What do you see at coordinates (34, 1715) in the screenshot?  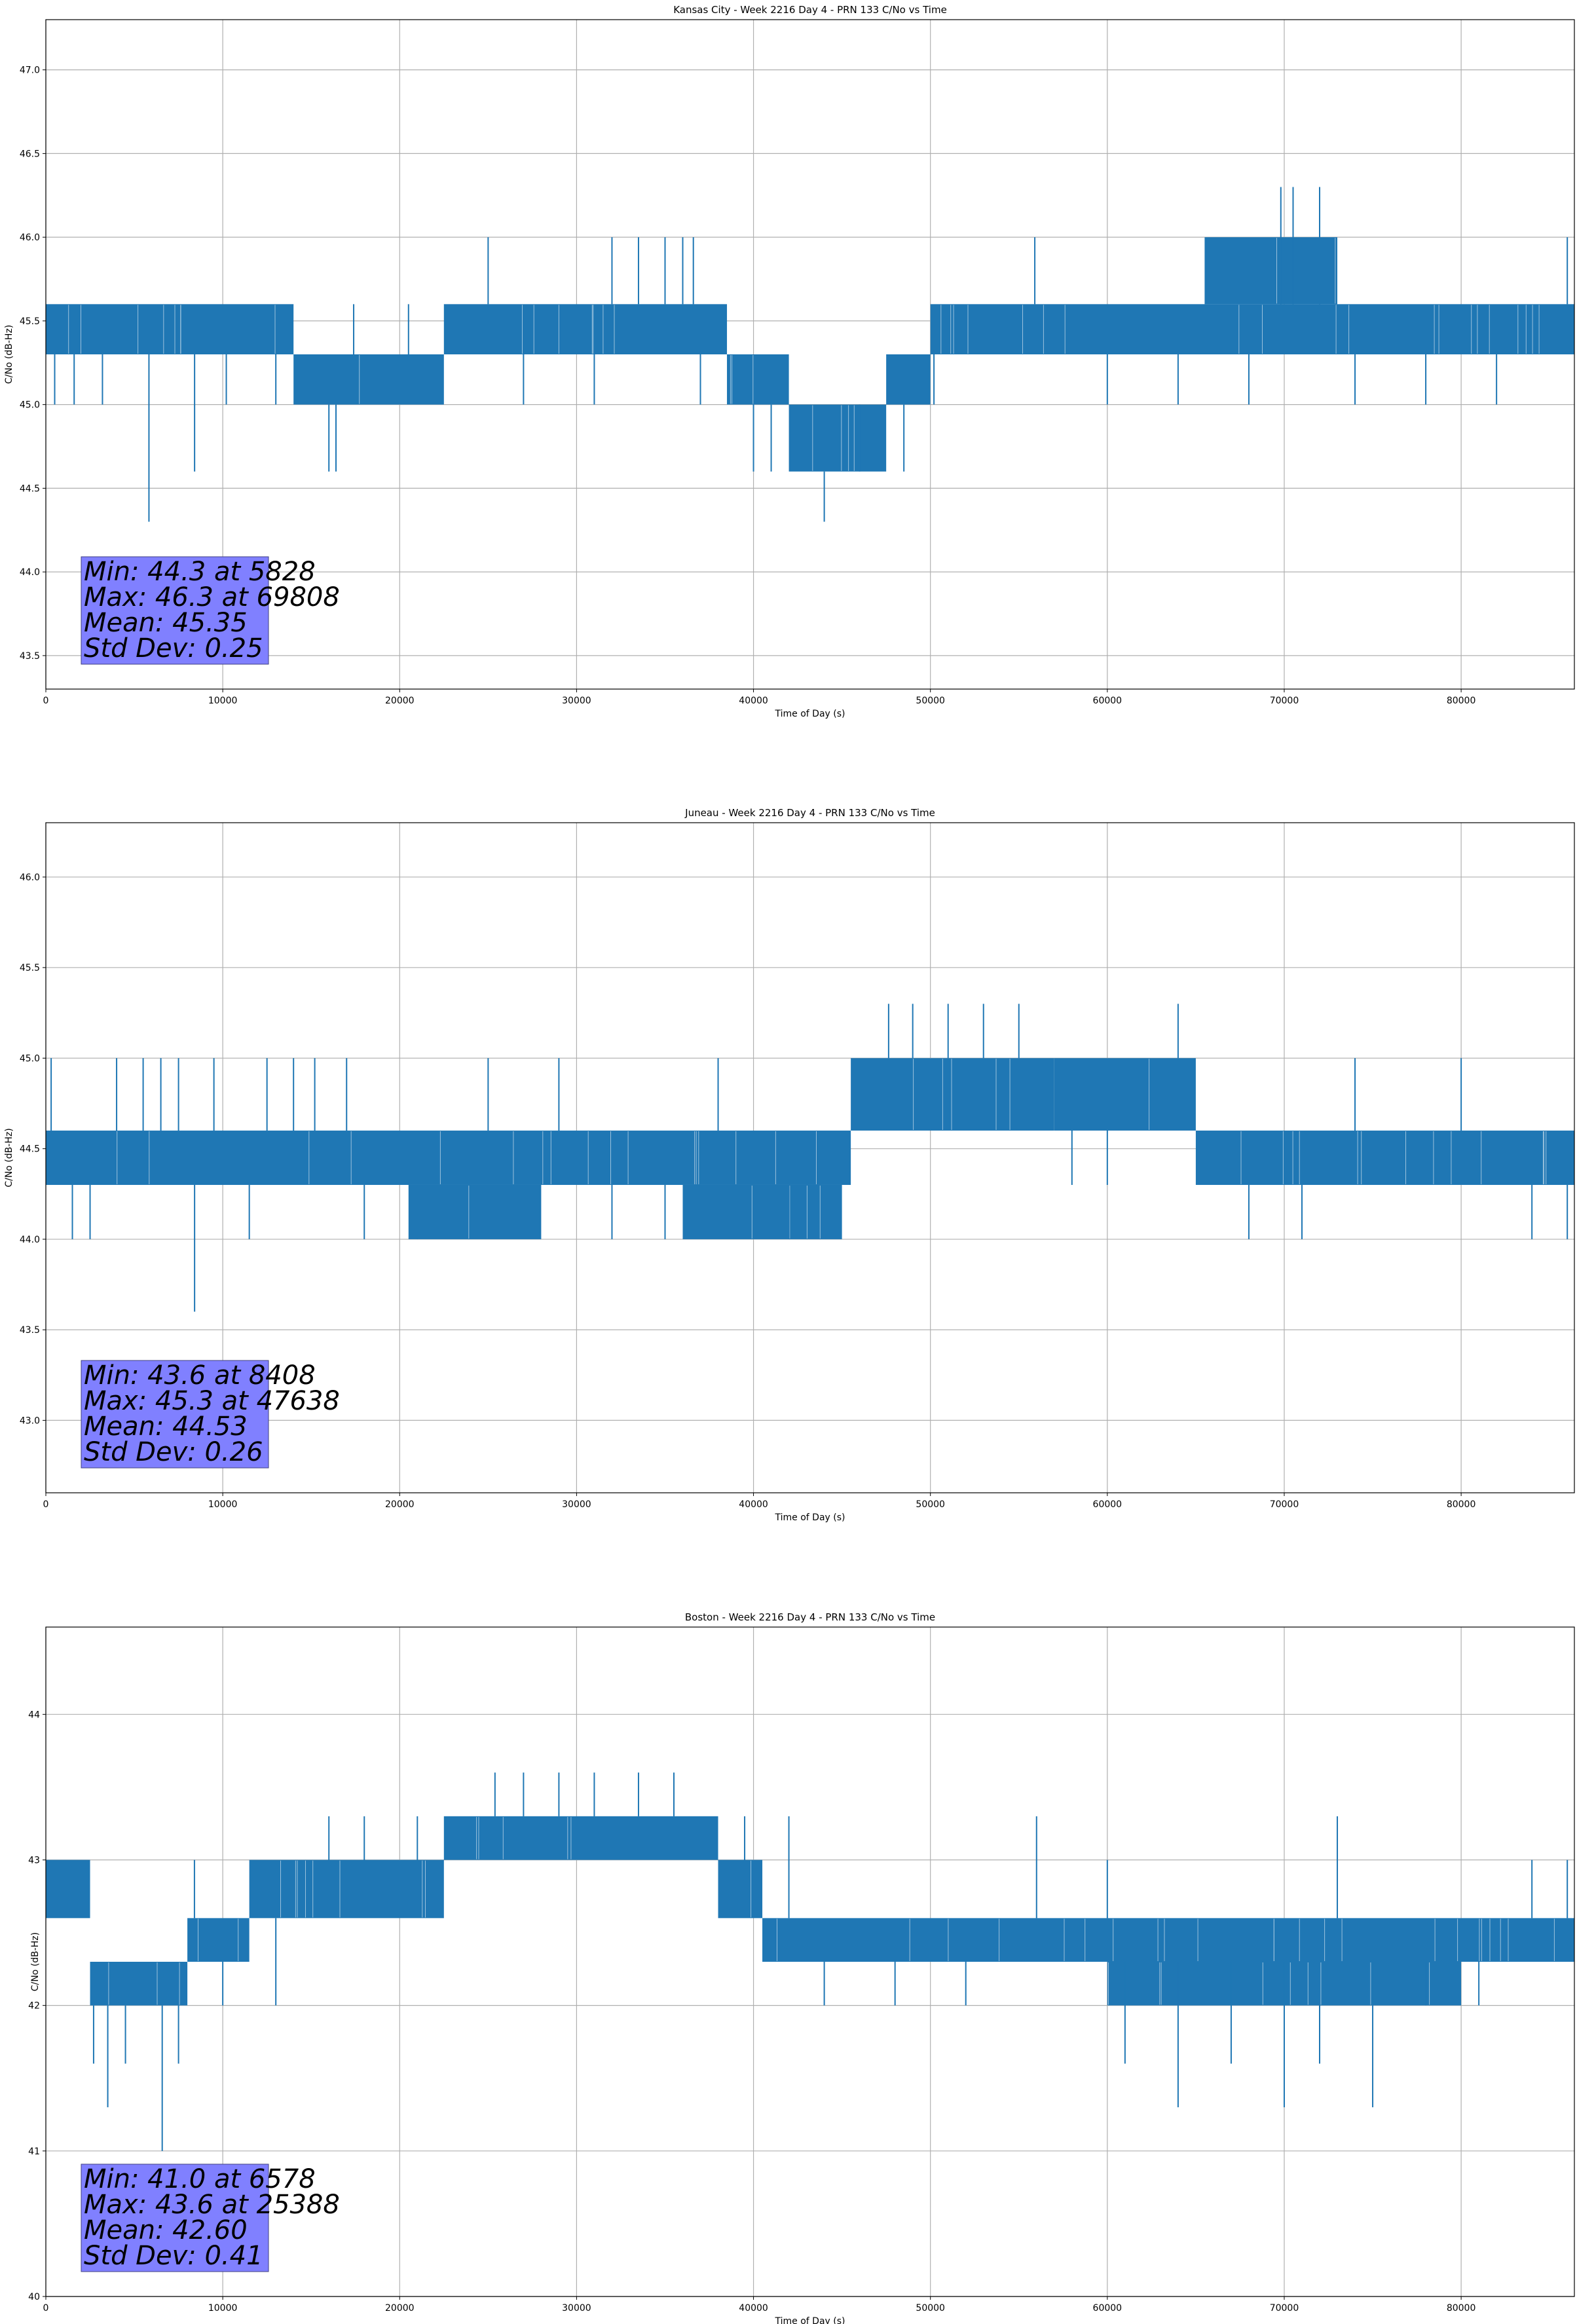 I see `y-tick-label: 44` at bounding box center [34, 1715].